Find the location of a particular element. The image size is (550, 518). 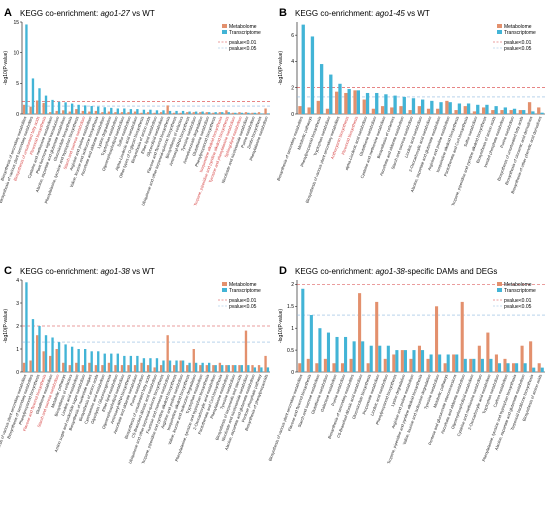

panel-letter: D is located at coordinates (283, 271).